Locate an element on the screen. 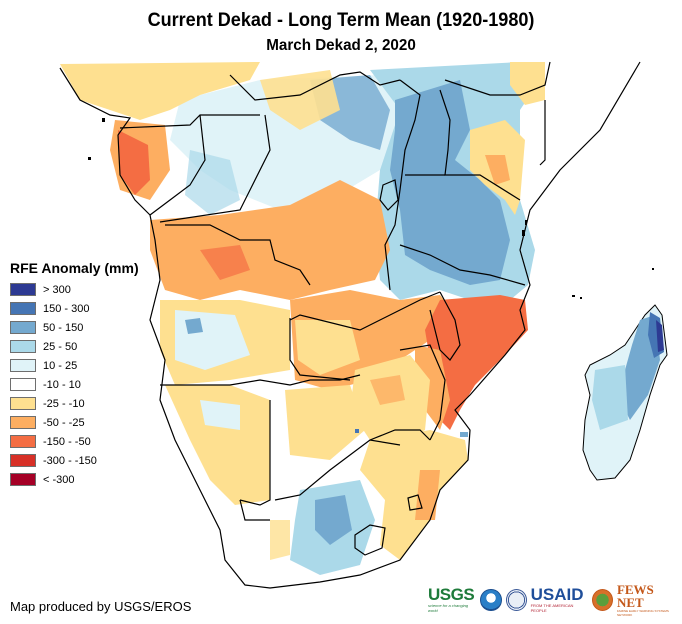  legend-item: < -300 is located at coordinates (73, 479).